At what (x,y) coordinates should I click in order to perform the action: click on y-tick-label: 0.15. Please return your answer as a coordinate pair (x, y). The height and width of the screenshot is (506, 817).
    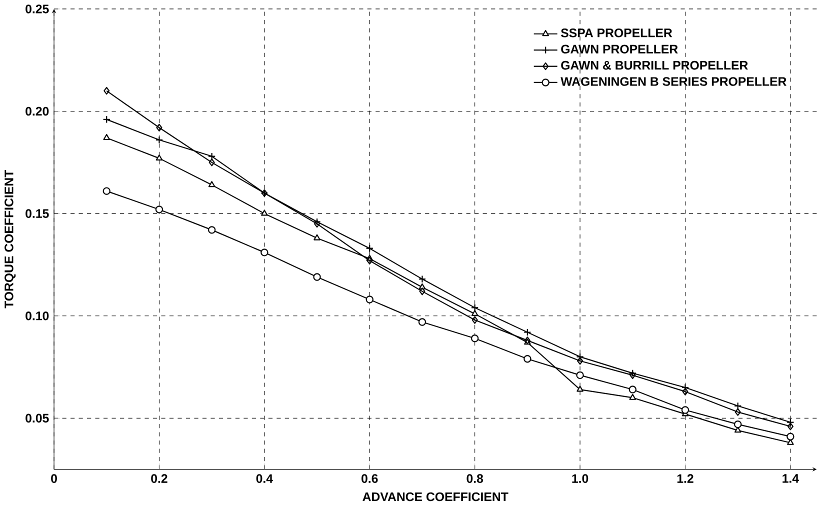
    Looking at the image, I should click on (37, 213).